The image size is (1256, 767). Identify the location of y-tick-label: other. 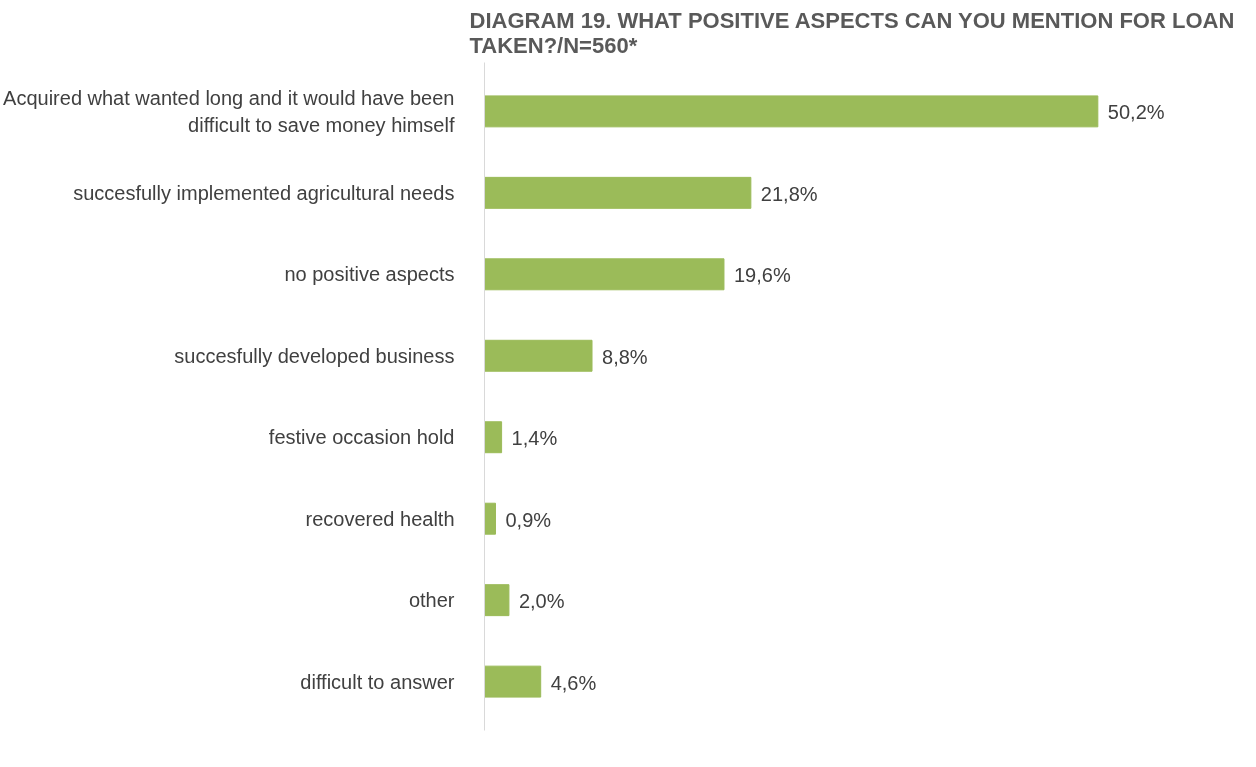
(431, 600).